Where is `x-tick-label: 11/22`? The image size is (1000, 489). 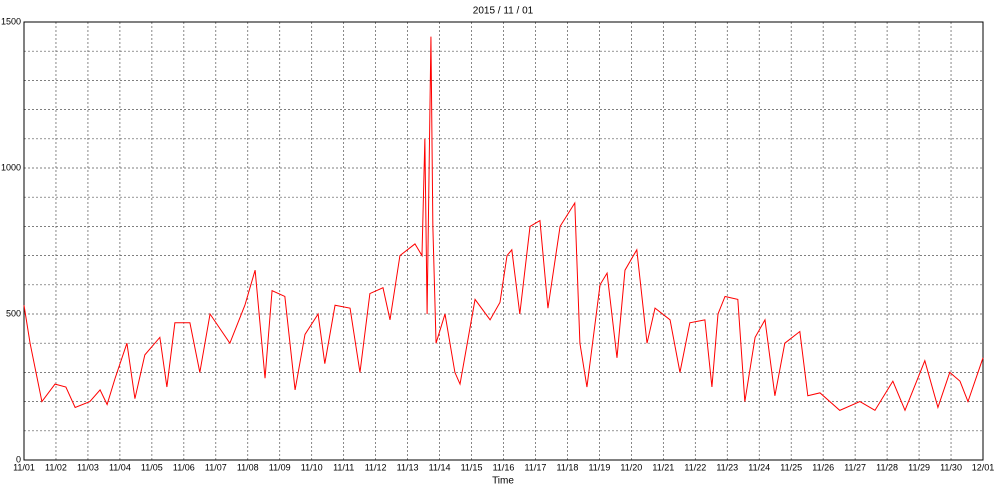
x-tick-label: 11/22 is located at coordinates (695, 467).